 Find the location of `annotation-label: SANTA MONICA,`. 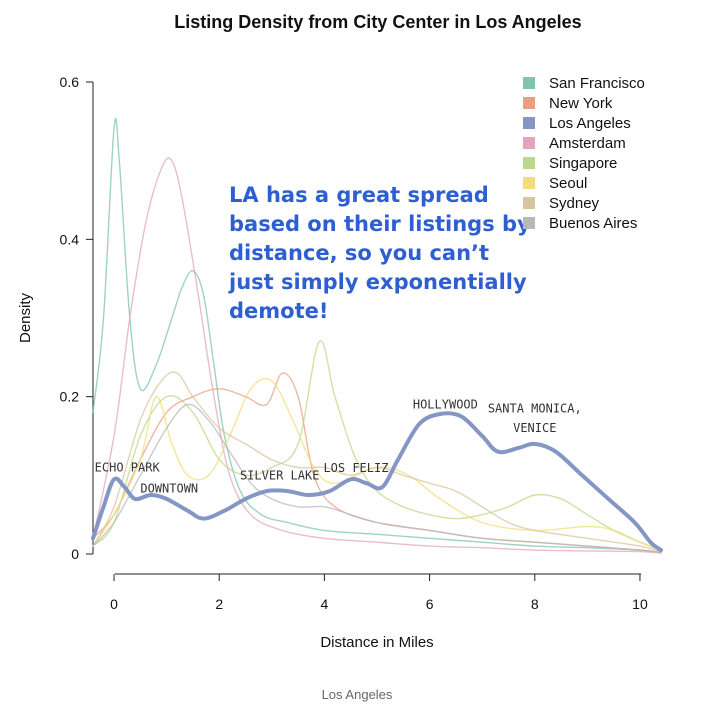

annotation-label: SANTA MONICA, is located at coordinates (535, 408).